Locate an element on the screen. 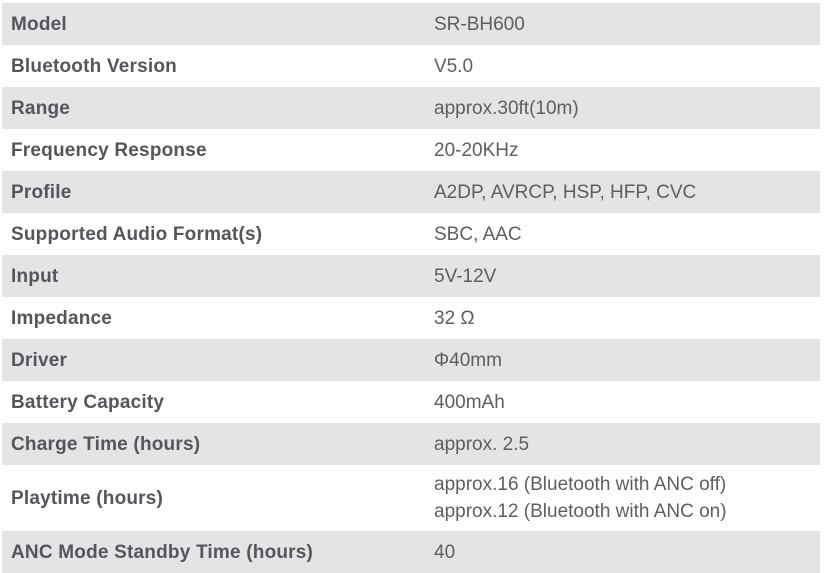  spec-label: ANC Mode Standby Time (hours) is located at coordinates (162, 552).